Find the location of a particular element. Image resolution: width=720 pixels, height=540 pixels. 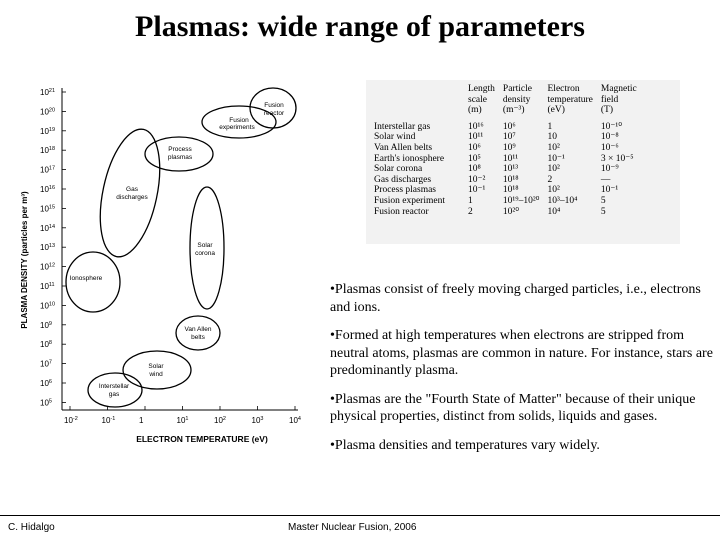

region-label: experiments is located at coordinates (237, 127).